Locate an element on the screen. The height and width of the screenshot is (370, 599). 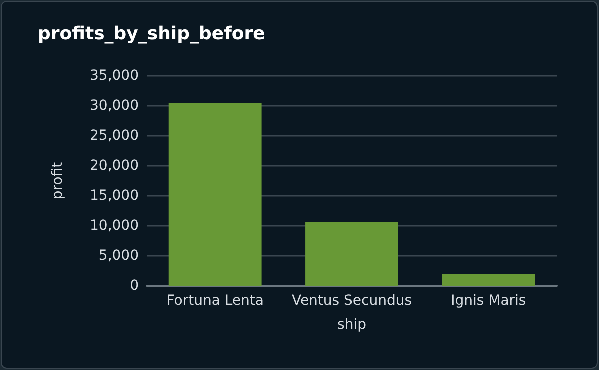
chart-title: profits_by_ship_before is located at coordinates (152, 34).